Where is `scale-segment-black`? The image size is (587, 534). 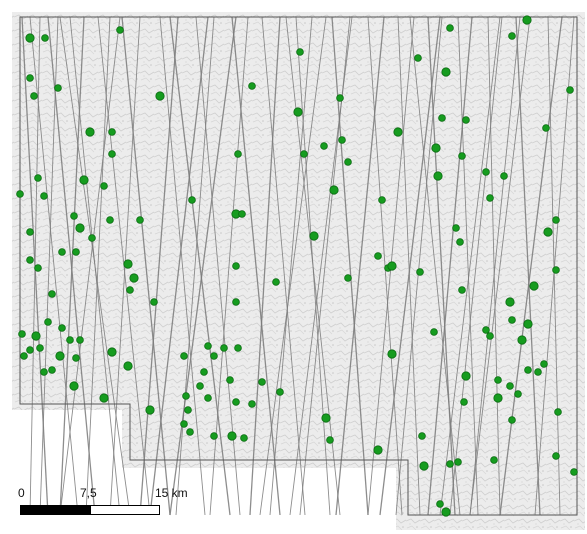 scale-segment-black is located at coordinates (55, 510).